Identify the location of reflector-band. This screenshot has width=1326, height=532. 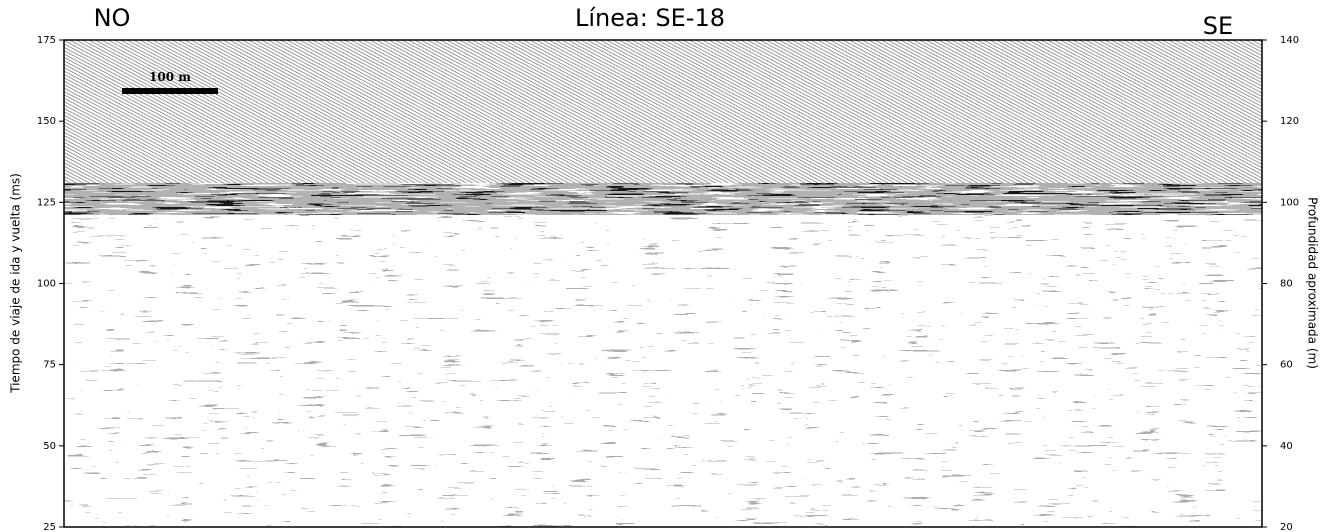
(663, 199).